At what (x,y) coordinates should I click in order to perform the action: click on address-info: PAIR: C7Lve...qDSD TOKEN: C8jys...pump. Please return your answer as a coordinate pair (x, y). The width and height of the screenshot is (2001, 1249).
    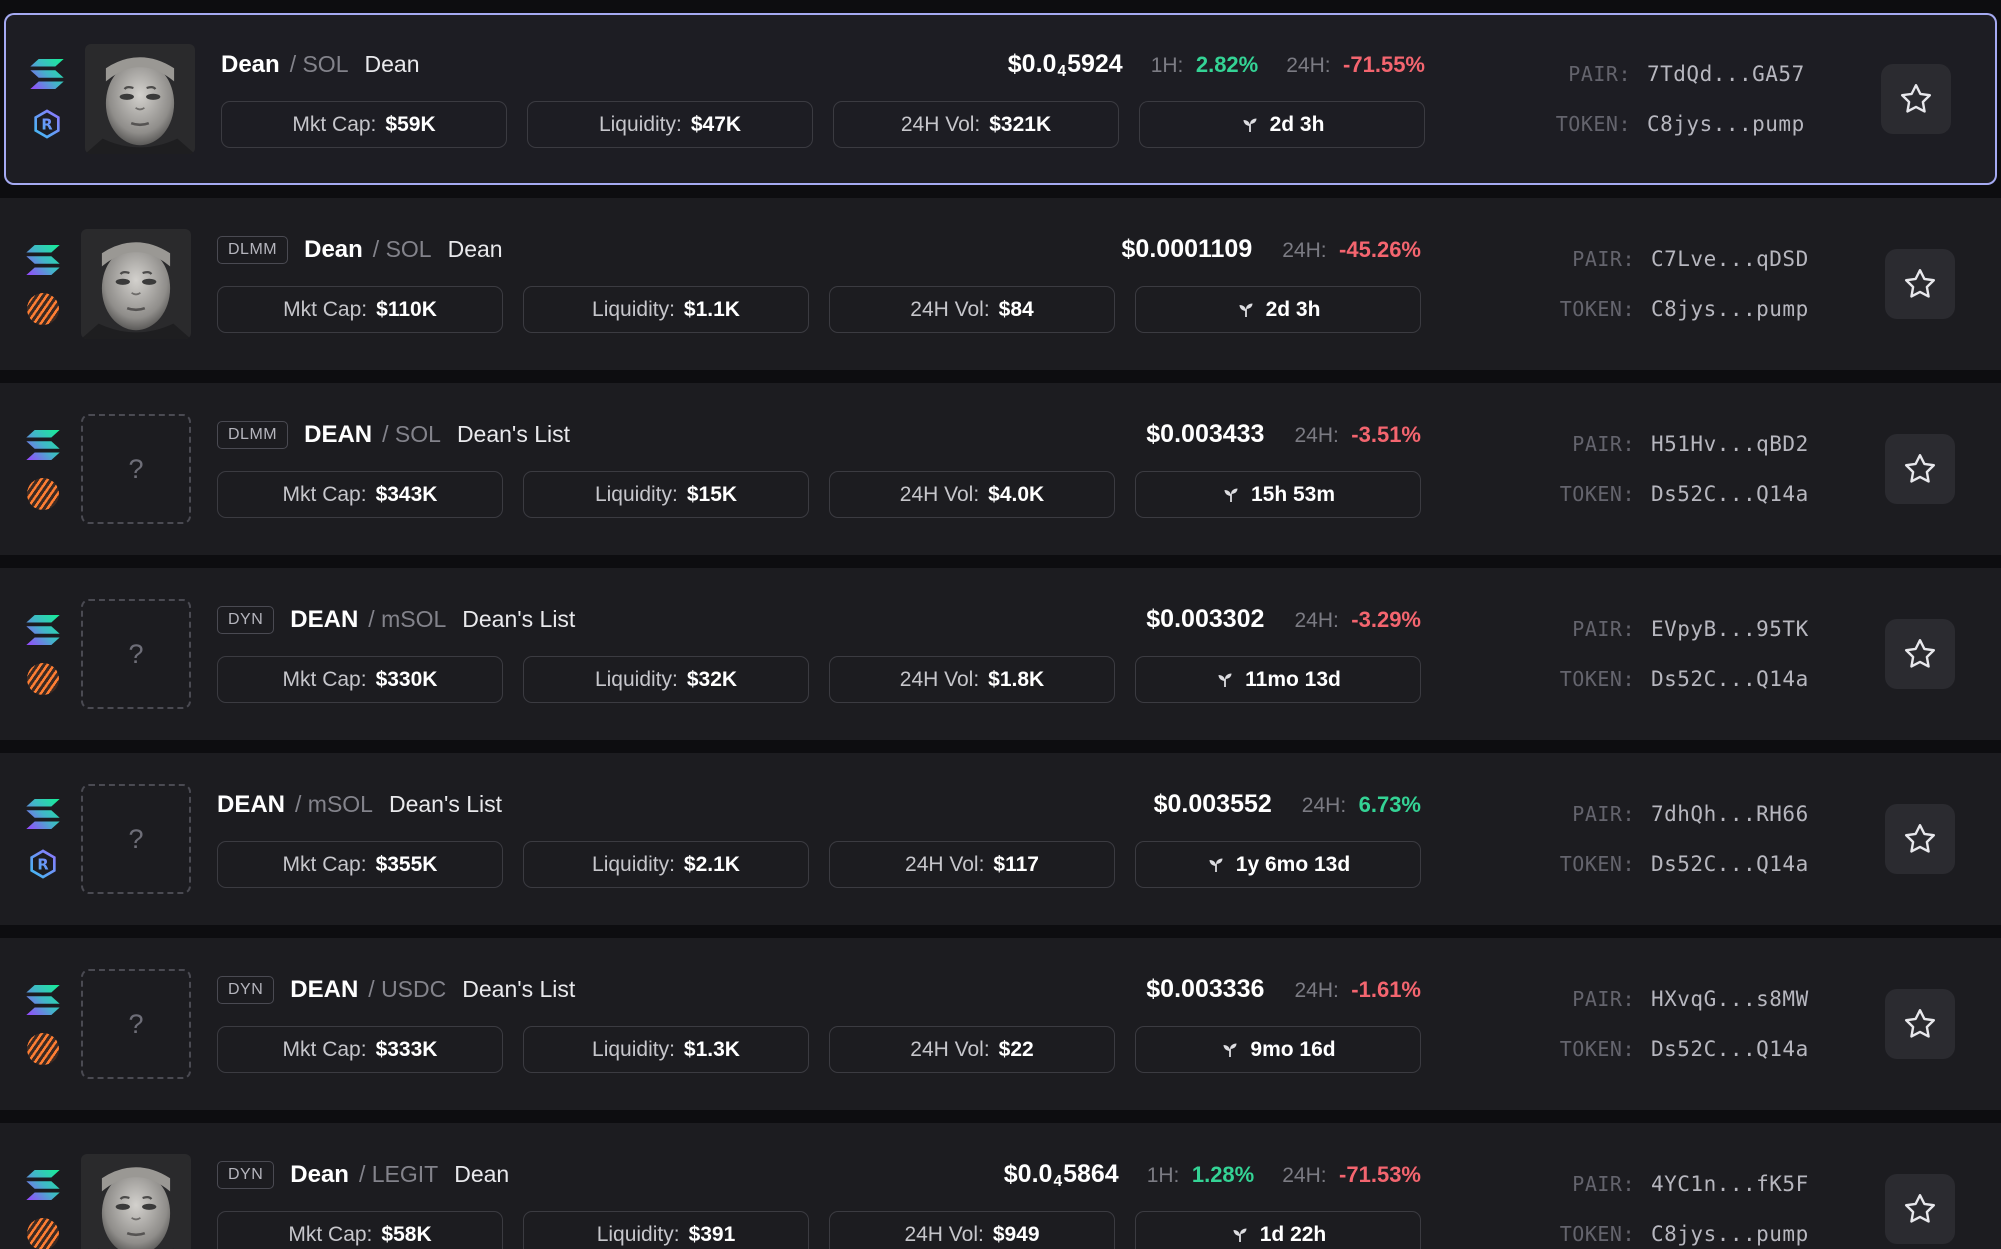
    Looking at the image, I should click on (1690, 284).